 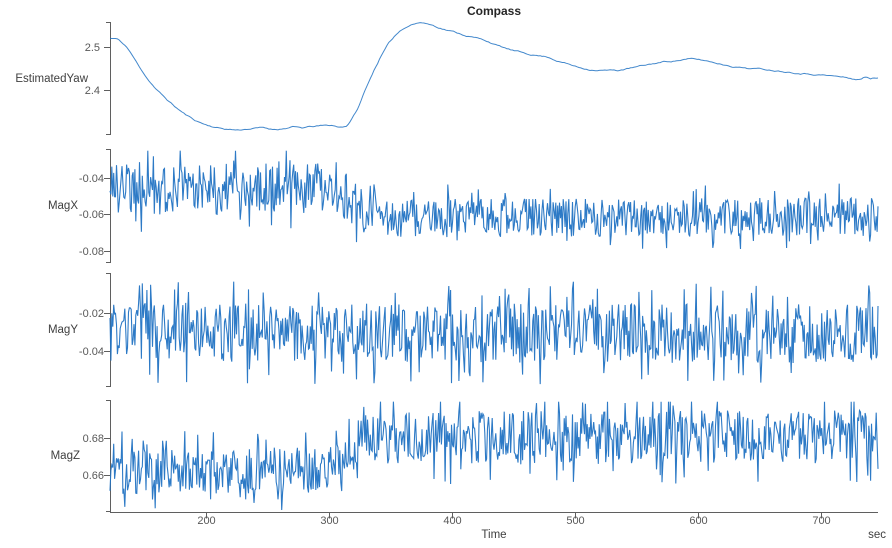 I want to click on y-tick-label-magz-0.68: 0.68, so click(x=93, y=438).